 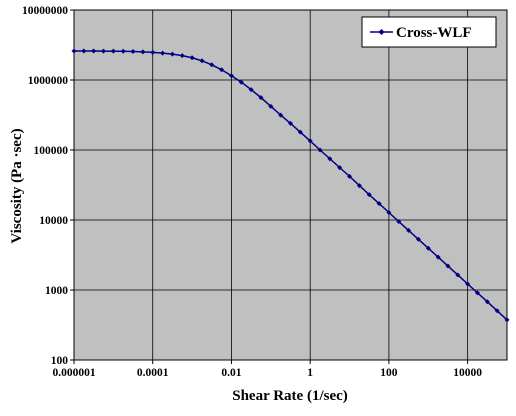 I want to click on y-tick-label: 10000000, so click(x=45, y=11).